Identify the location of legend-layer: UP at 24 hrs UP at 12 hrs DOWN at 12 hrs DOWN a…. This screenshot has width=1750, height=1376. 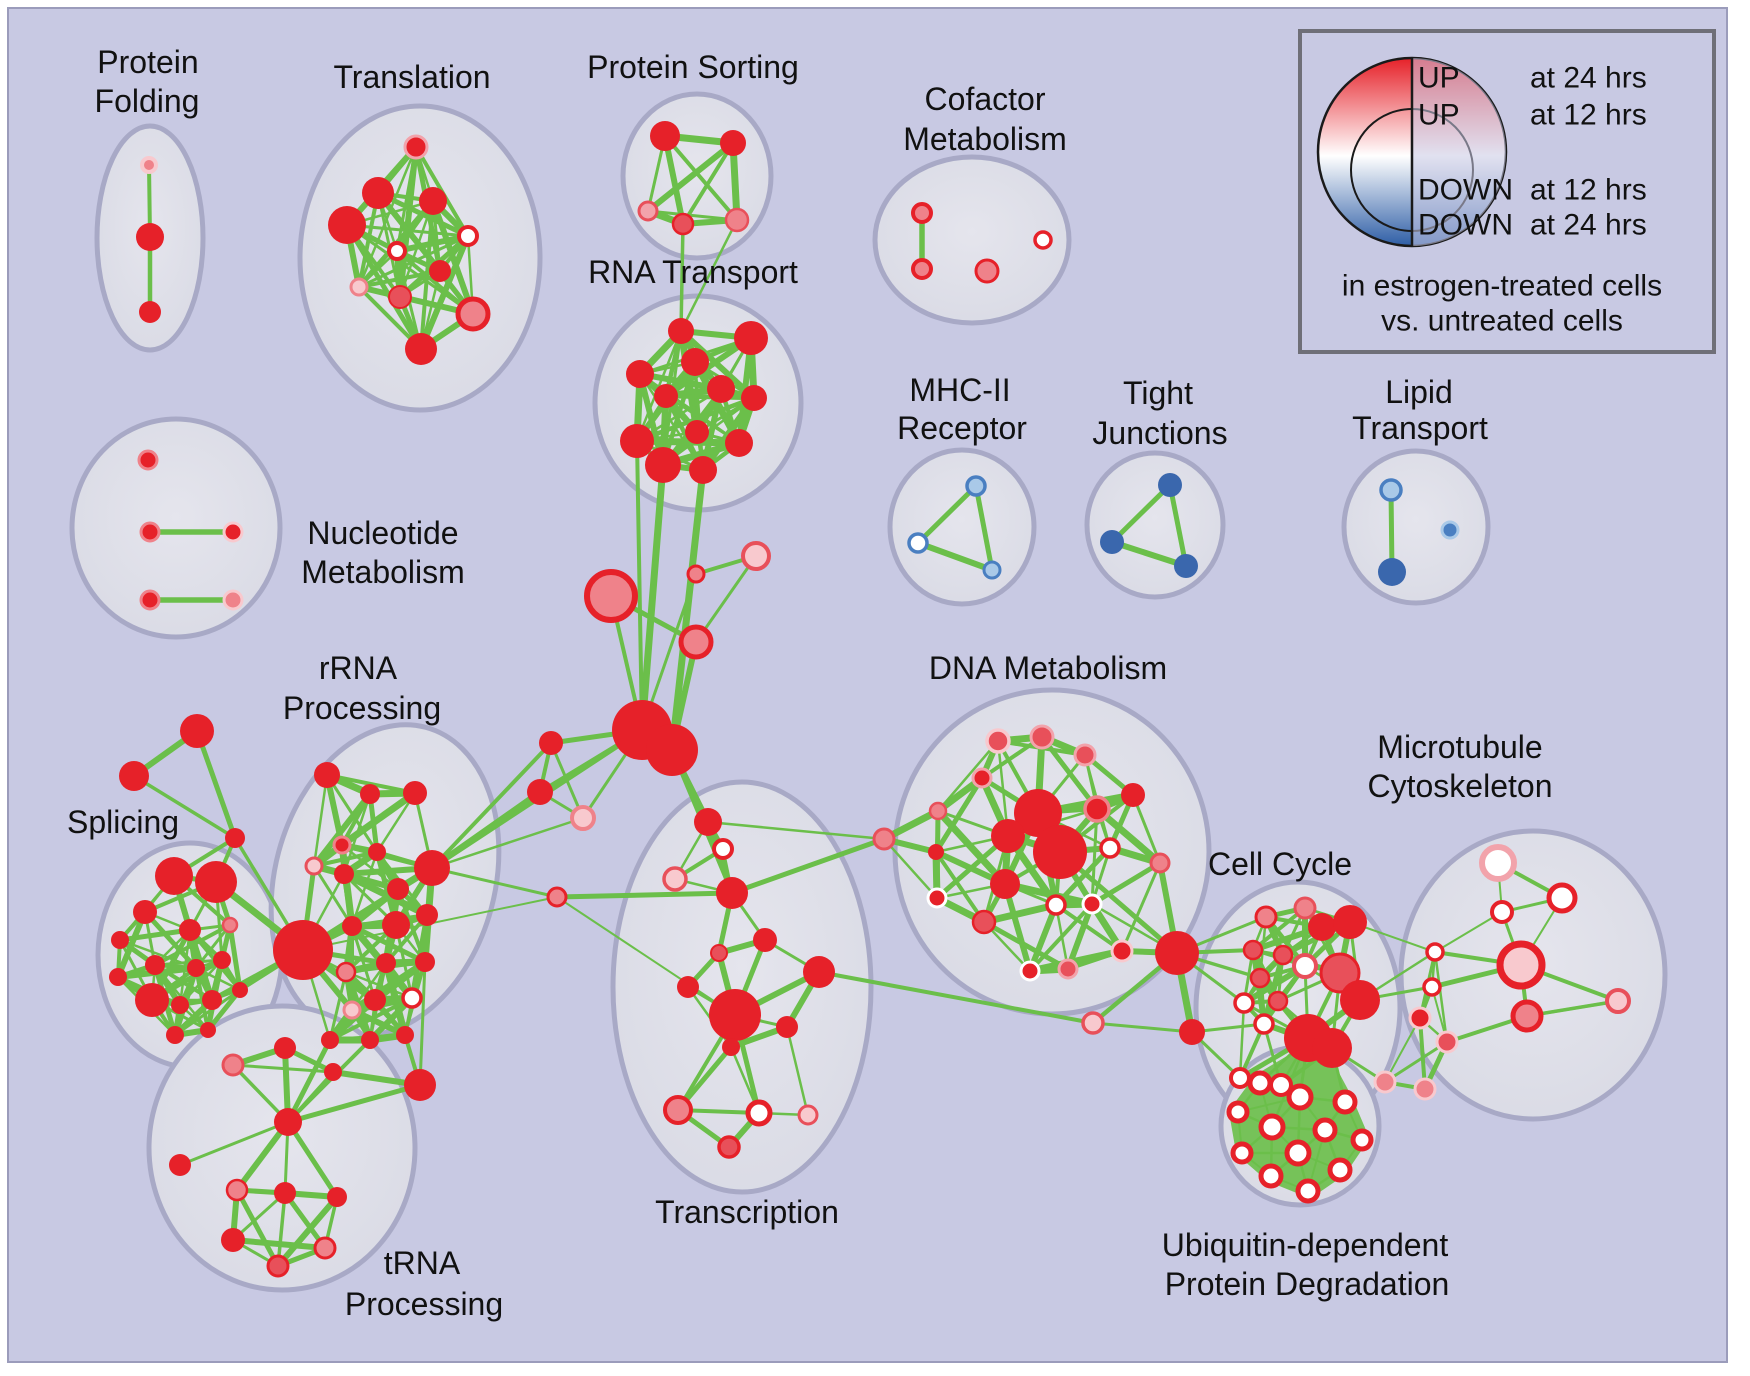
(1507, 191).